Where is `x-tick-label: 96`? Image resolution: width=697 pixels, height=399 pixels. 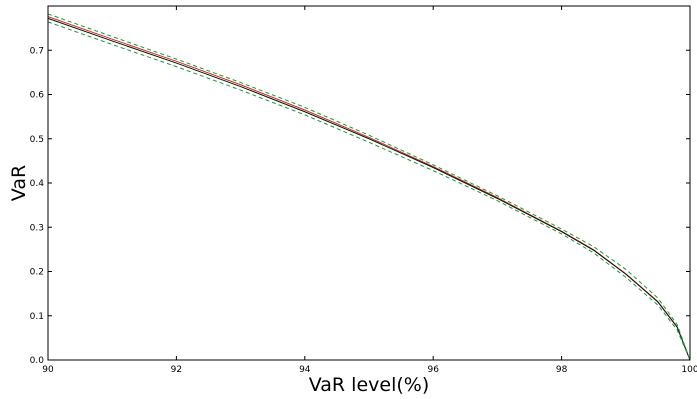
x-tick-label: 96 is located at coordinates (433, 370).